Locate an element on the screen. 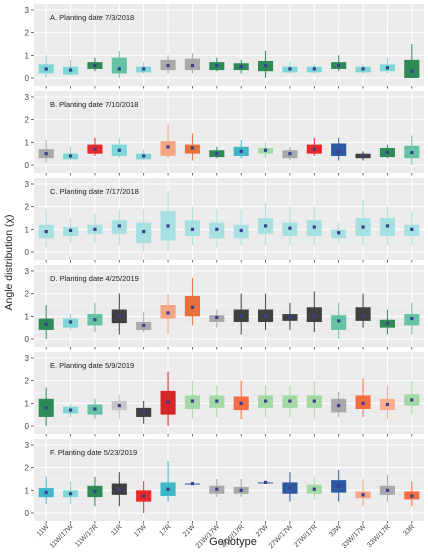  x-tick-label: 21W is located at coordinates (189, 530).